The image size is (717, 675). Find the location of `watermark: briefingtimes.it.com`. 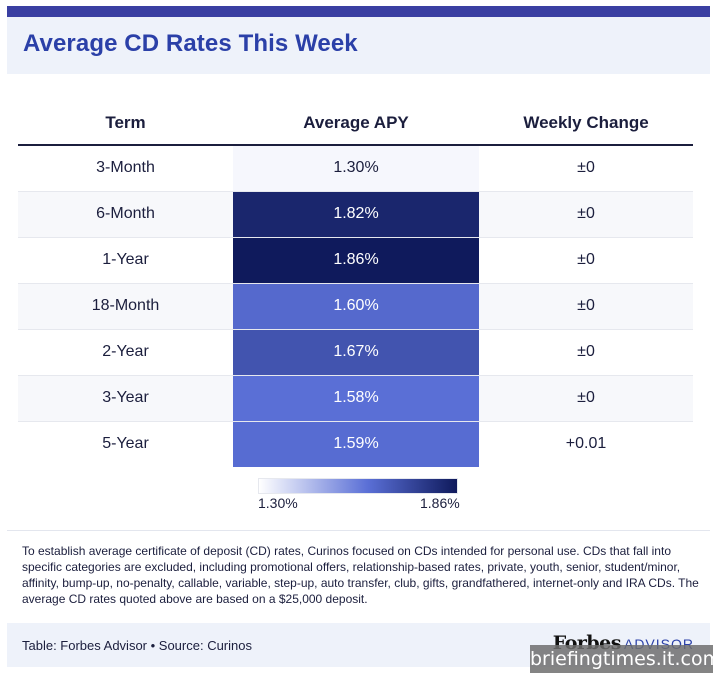

watermark: briefingtimes.it.com is located at coordinates (623, 659).